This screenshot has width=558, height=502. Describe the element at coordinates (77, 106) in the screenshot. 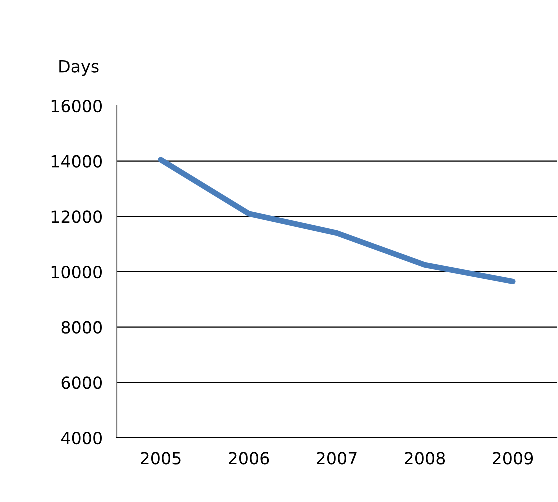

I see `y-tick-label: 16000` at that location.